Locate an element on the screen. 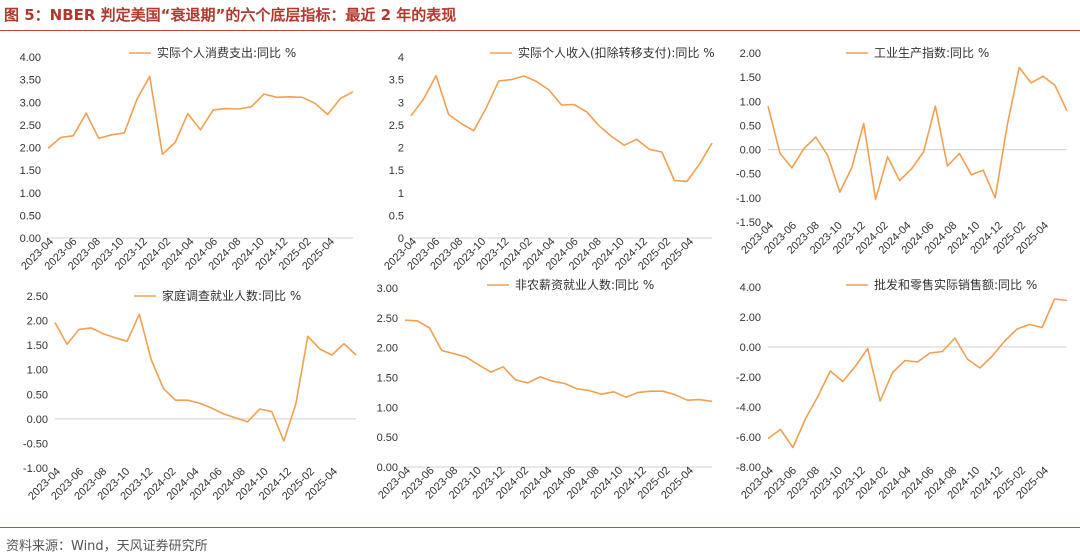  legend: 家庭调查就业人数:同比 % is located at coordinates (217, 295).